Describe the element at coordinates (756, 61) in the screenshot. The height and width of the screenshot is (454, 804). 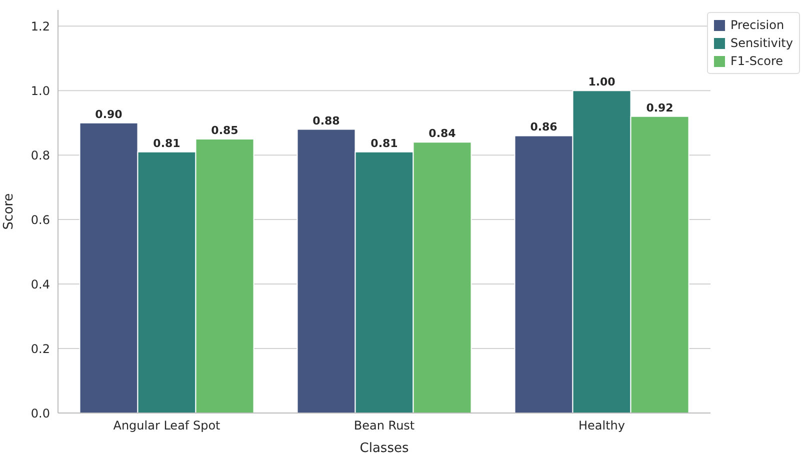
I see `legend-label: F1-Score` at that location.